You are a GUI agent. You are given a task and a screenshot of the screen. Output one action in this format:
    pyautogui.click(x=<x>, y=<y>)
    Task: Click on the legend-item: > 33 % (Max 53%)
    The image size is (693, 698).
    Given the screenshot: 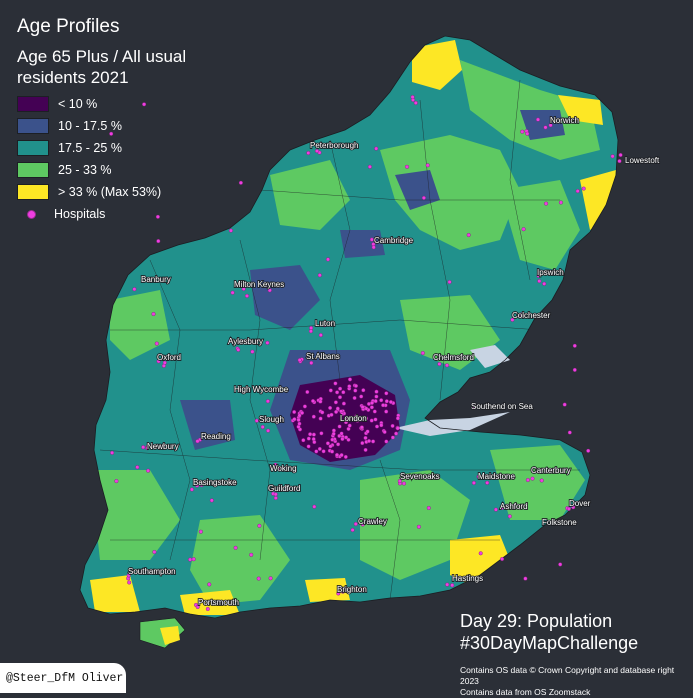 What is the action you would take?
    pyautogui.click(x=89, y=192)
    